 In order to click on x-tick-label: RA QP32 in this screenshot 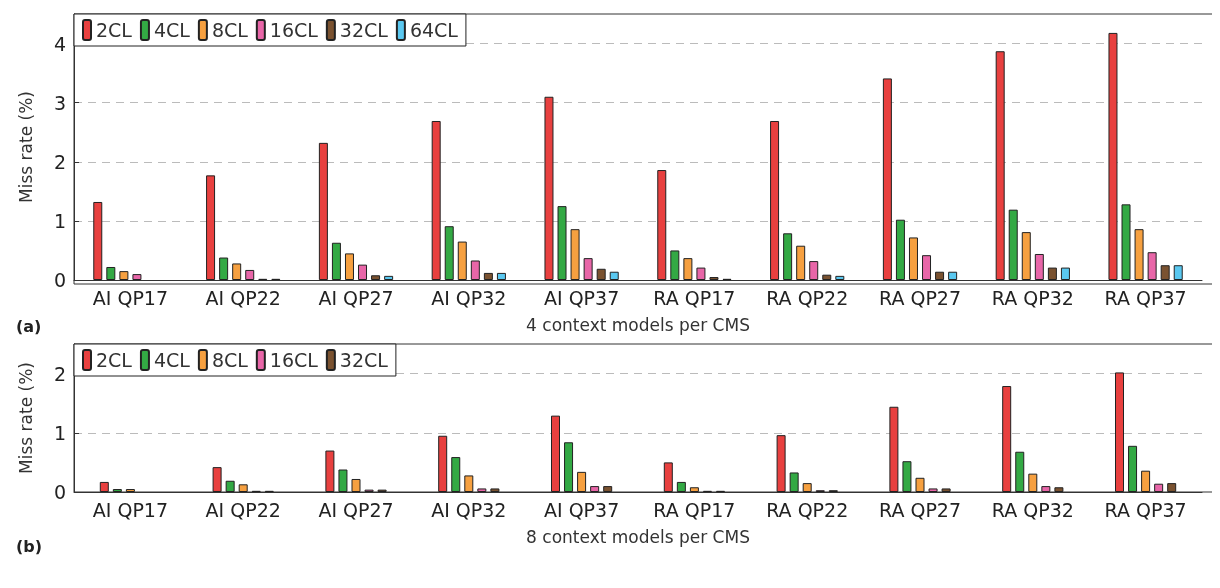, I will do `click(1032, 297)`.